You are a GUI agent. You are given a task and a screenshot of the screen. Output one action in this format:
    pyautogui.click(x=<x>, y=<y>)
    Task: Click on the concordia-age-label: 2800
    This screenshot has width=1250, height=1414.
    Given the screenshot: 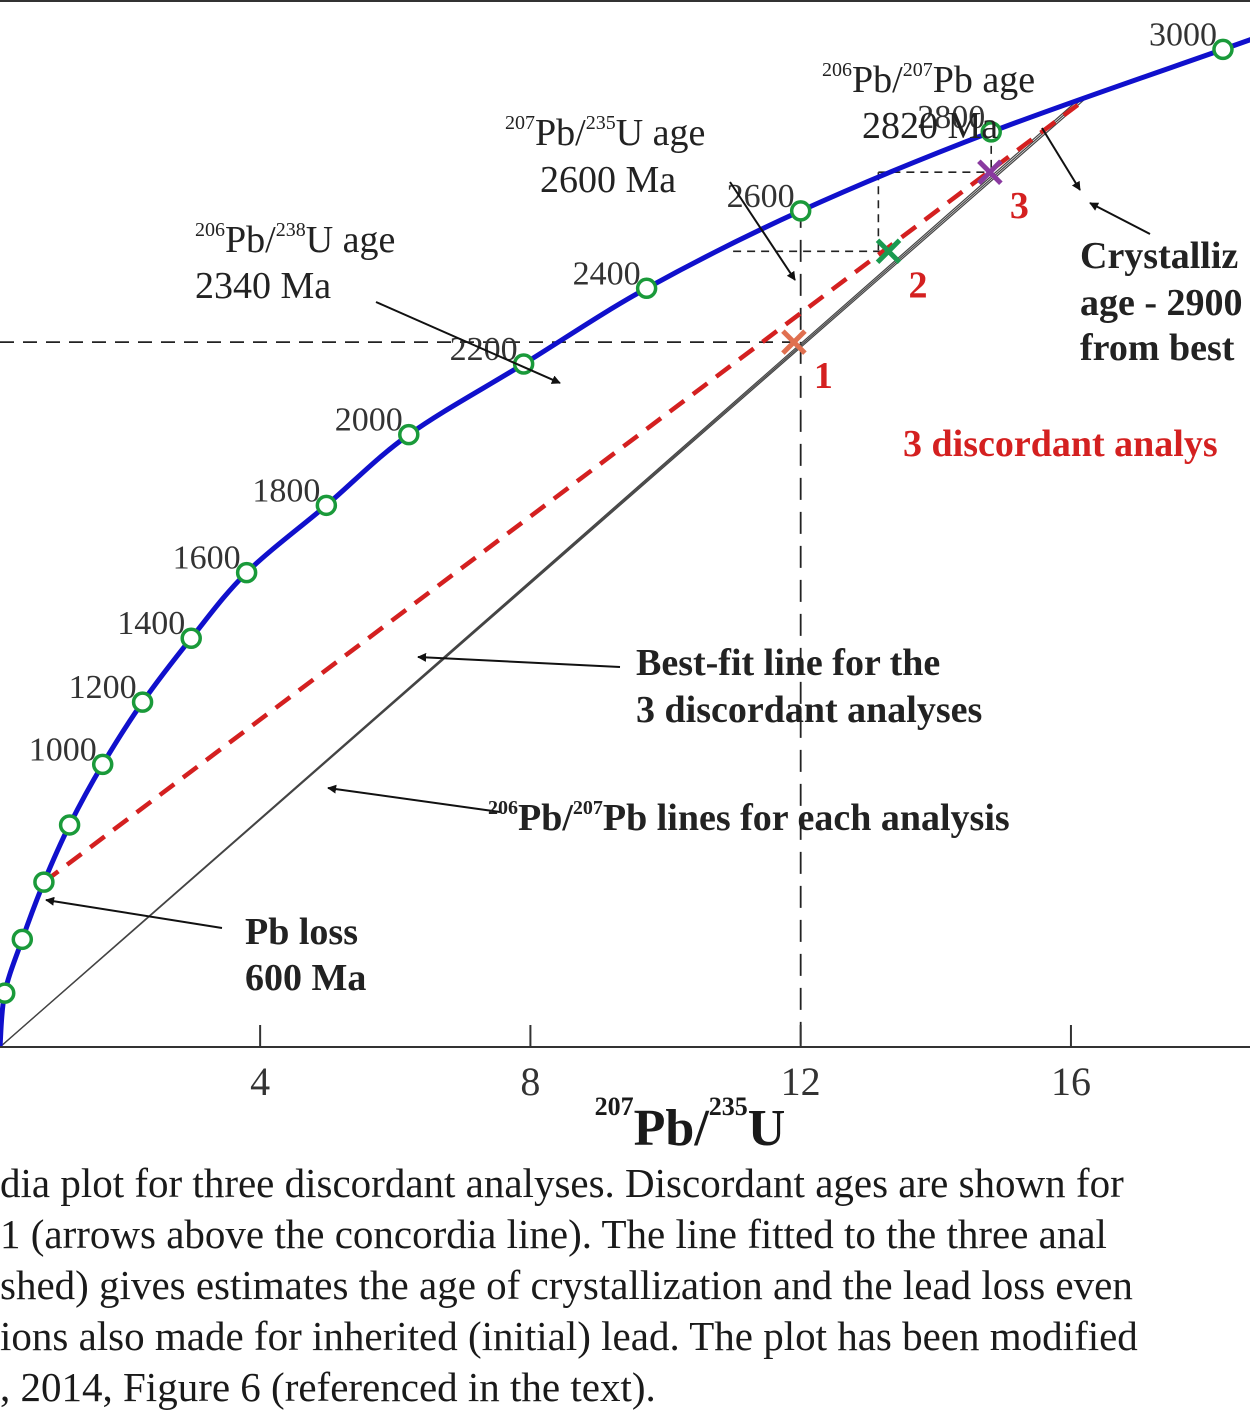 What is the action you would take?
    pyautogui.click(x=951, y=117)
    